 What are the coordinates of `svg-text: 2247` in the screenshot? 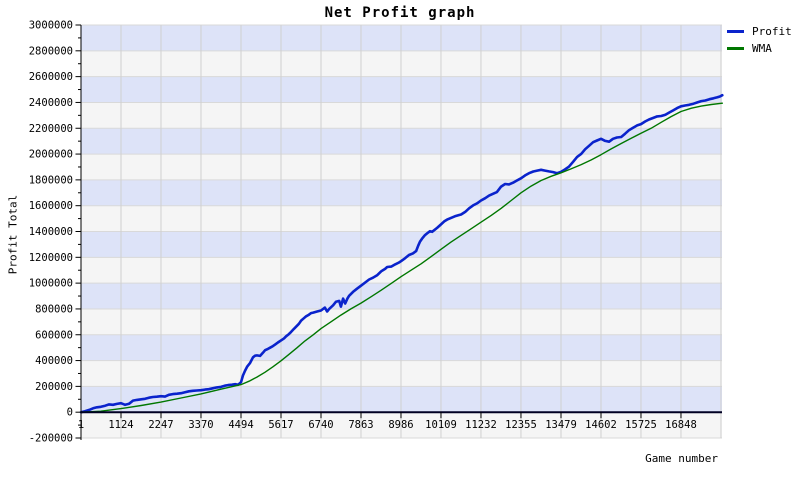 It's located at (160, 425).